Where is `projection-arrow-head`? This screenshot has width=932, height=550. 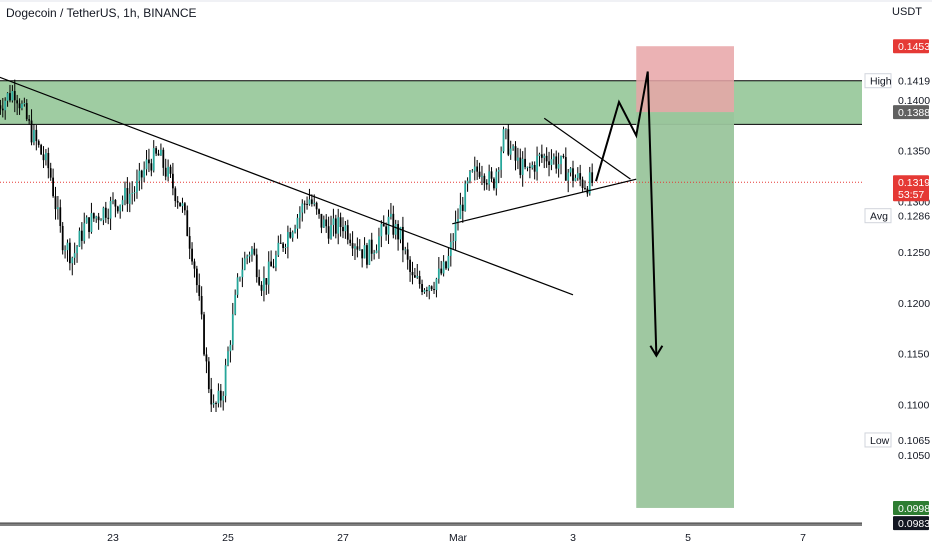
projection-arrow-head is located at coordinates (656, 351).